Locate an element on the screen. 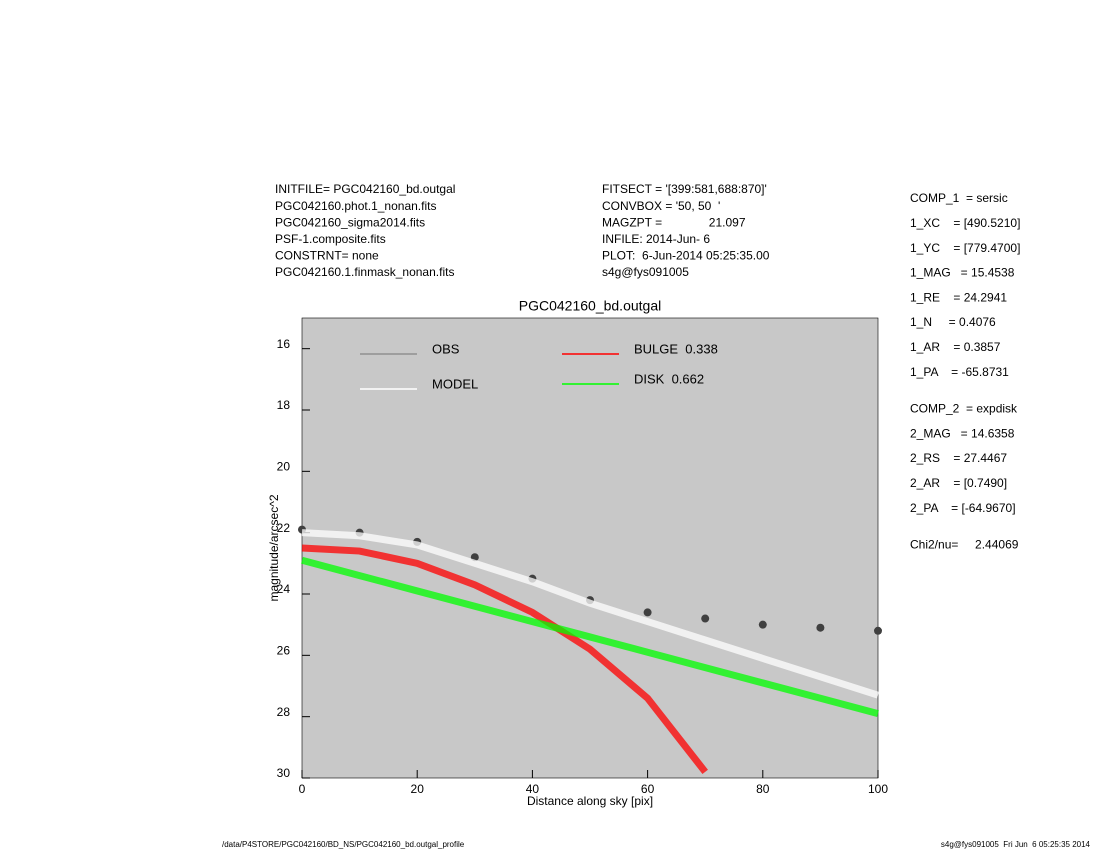  fit-parameter: COMP_1 = sersic is located at coordinates (959, 198).